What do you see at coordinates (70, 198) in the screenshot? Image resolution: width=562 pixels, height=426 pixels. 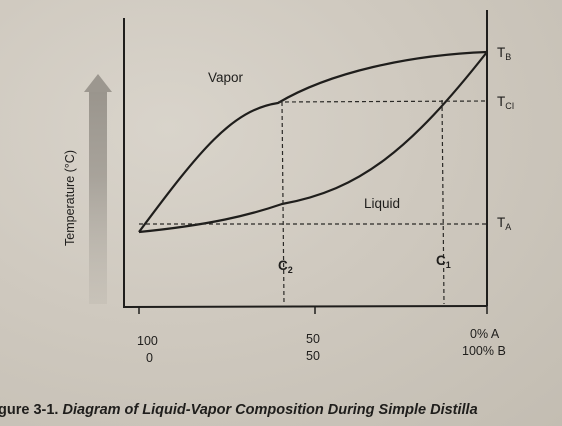 I see `y-axis-label: Temperature (°C)` at bounding box center [70, 198].